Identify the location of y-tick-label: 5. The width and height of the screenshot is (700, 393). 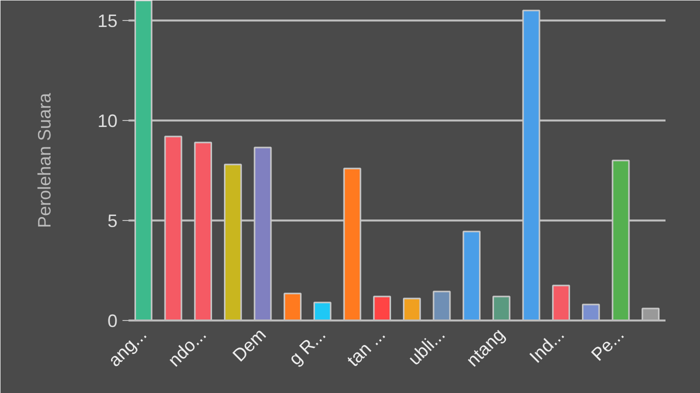
(112, 221).